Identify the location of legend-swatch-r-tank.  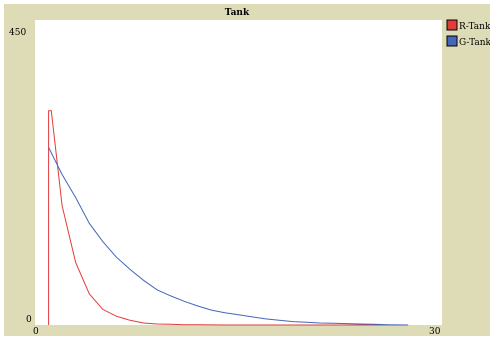
(452, 25).